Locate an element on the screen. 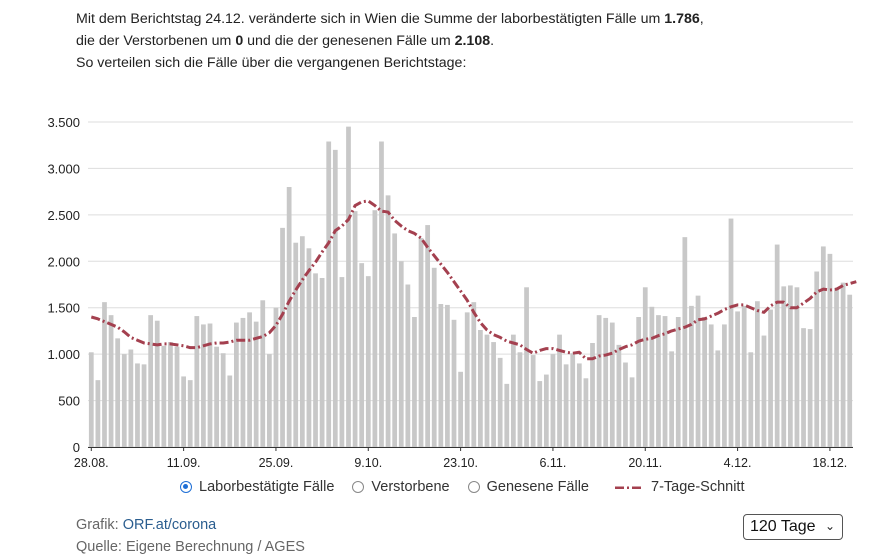 This screenshot has width=895, height=558. legend-option-recovered: Genesene Fälle is located at coordinates (528, 487).